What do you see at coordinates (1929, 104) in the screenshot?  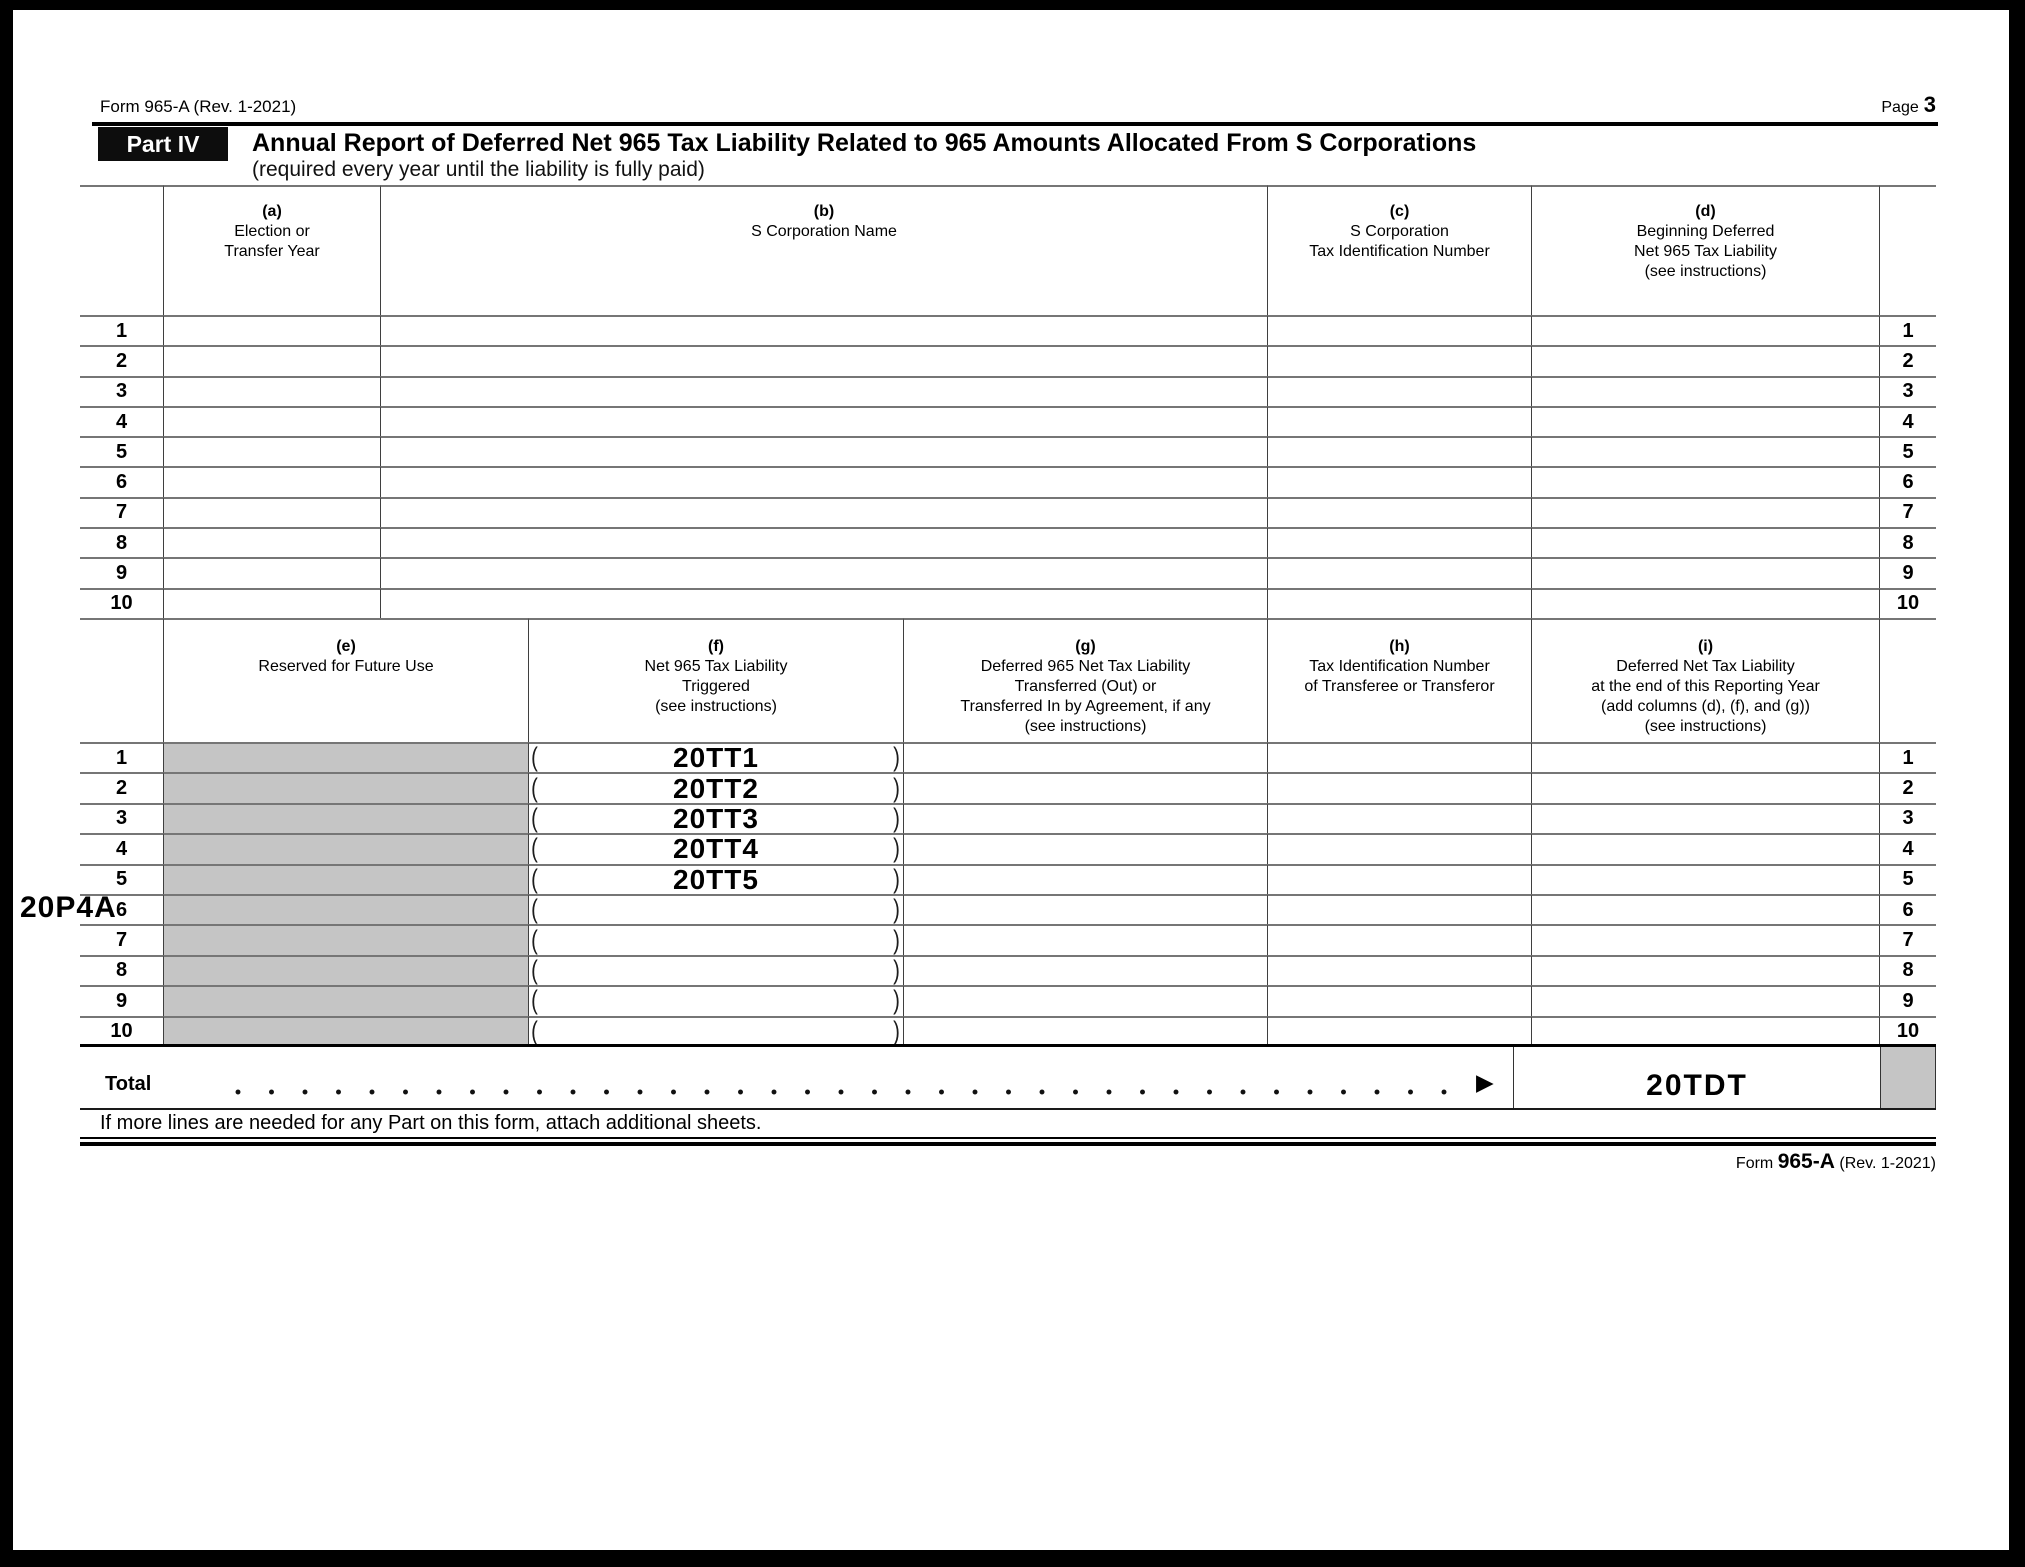 I see `page-number: 3` at bounding box center [1929, 104].